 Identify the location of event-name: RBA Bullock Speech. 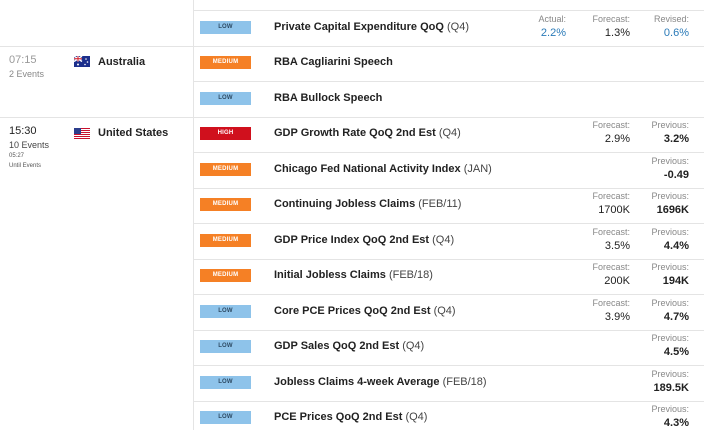
(328, 98).